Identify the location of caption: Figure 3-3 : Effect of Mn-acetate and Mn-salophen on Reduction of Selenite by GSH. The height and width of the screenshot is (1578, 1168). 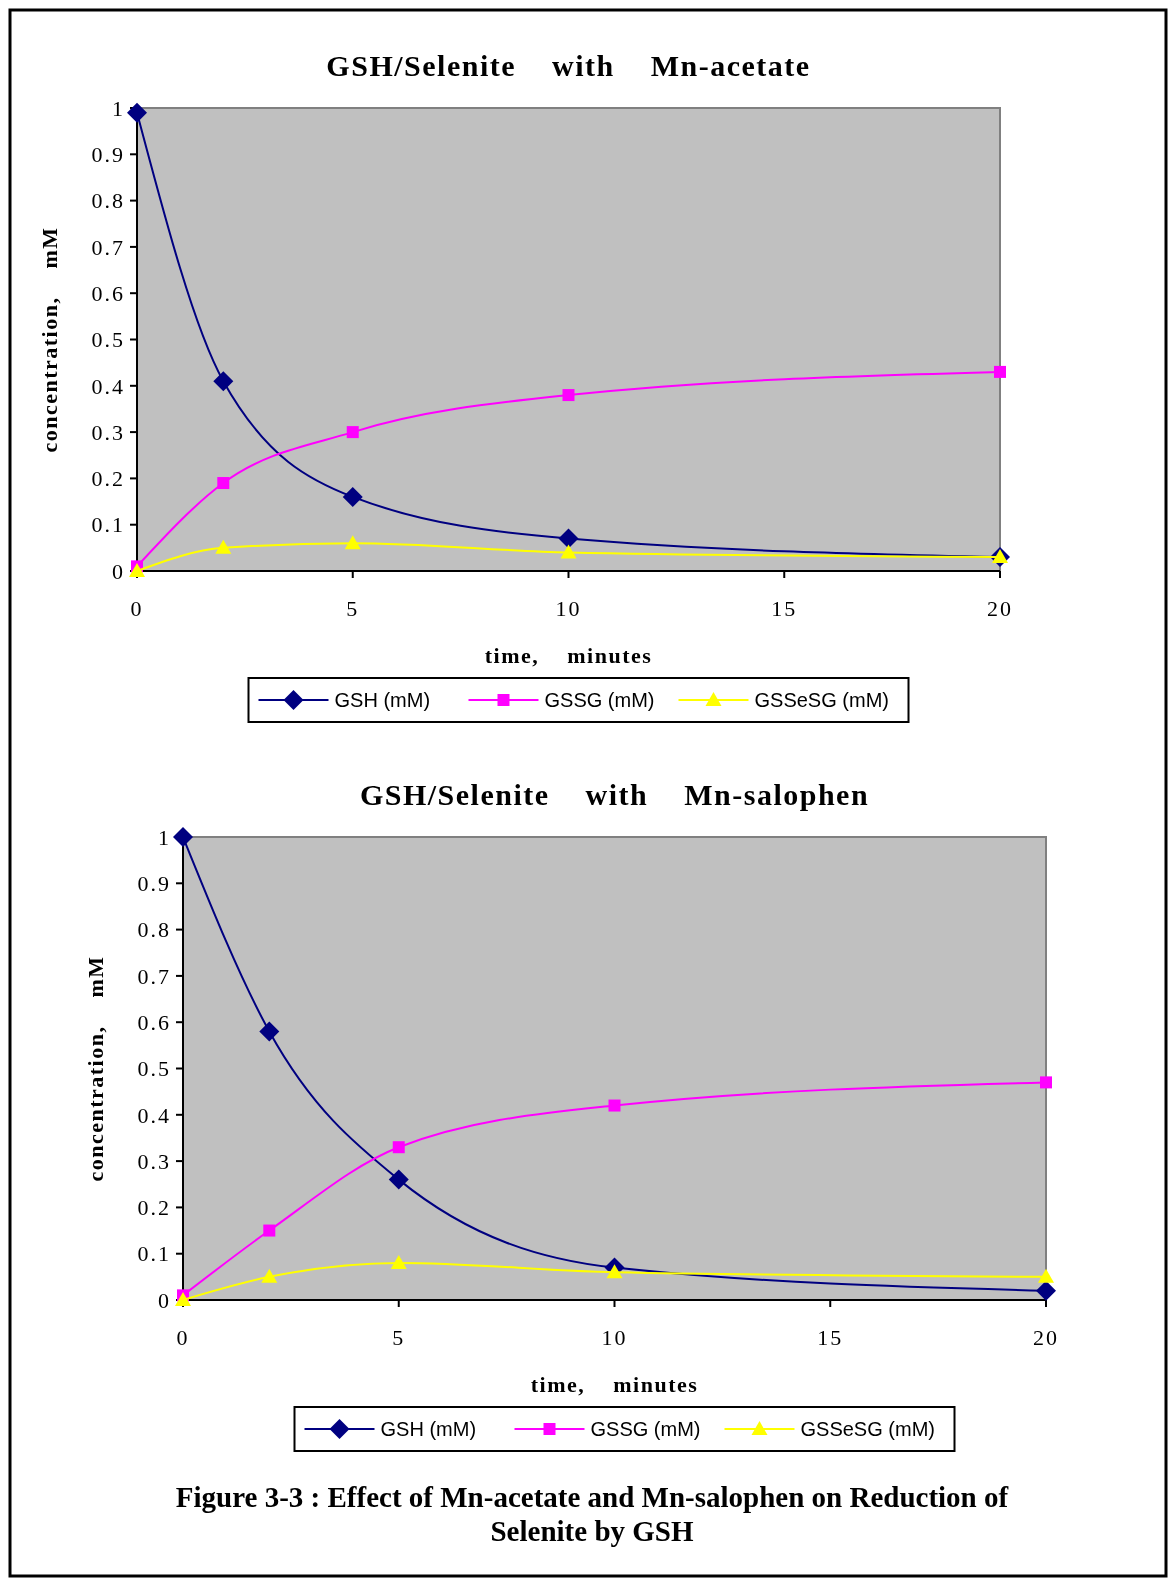
(592, 1514).